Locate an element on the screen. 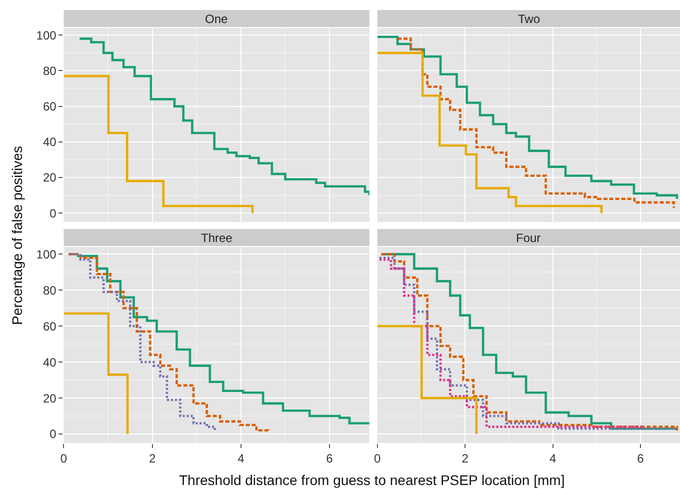  chart-title: Two is located at coordinates (529, 19).